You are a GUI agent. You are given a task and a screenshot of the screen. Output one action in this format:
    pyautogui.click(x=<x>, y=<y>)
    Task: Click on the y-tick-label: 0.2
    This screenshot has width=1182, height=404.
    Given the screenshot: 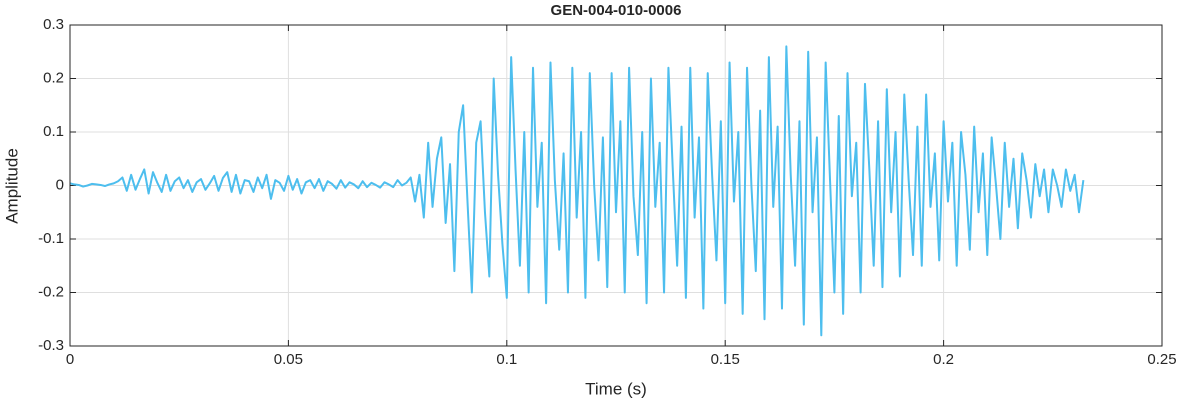 What is the action you would take?
    pyautogui.click(x=53, y=77)
    